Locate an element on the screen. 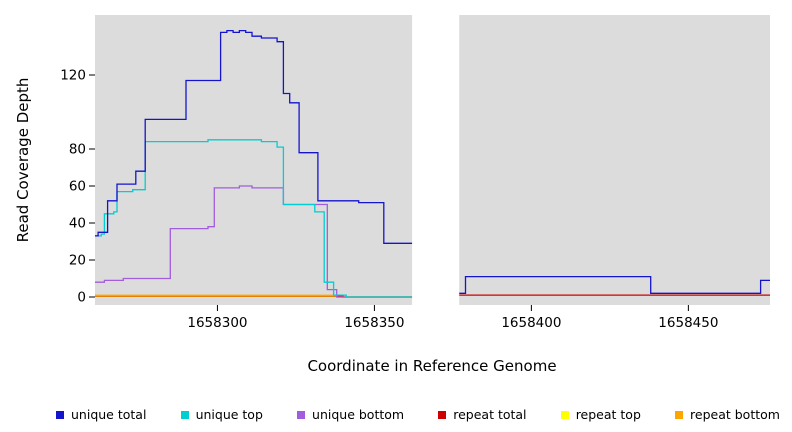  legend-item-unique-bottom: unique bottom is located at coordinates (350, 414).